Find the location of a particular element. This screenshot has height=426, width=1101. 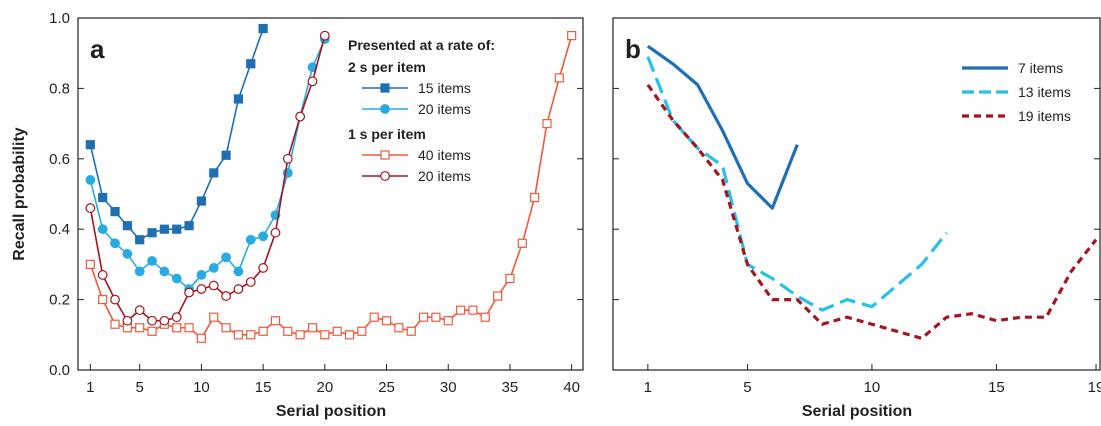

legend-label: 13 items is located at coordinates (1044, 92).